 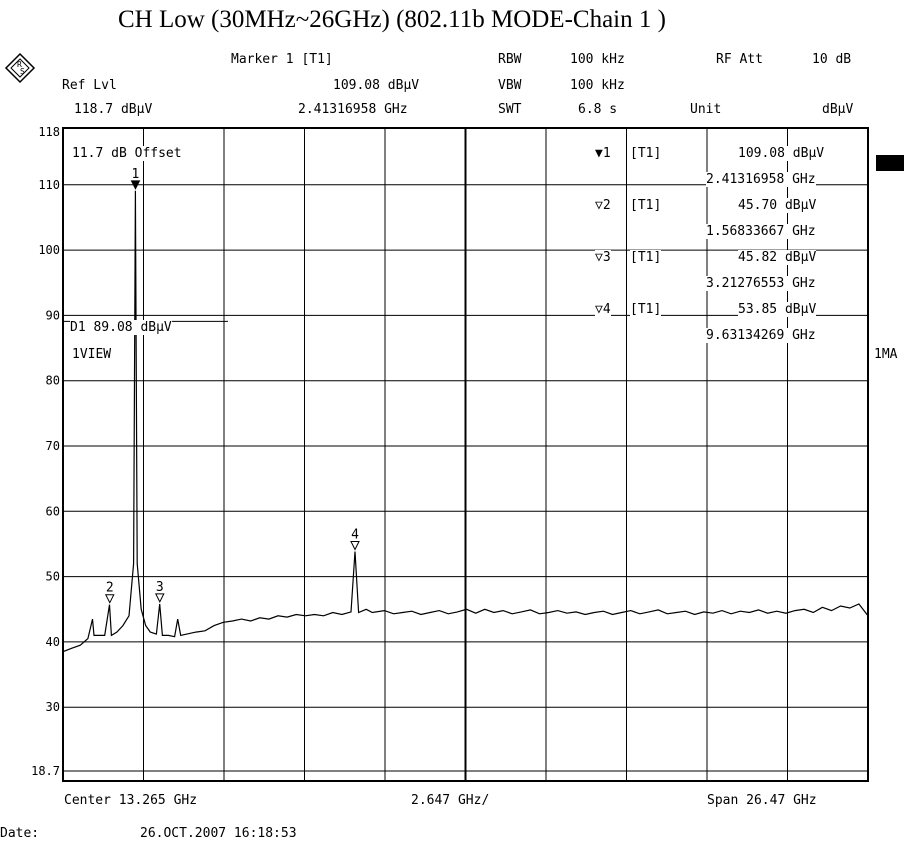 I want to click on ref-level-value: 118.7 dBµV, so click(x=113, y=109).